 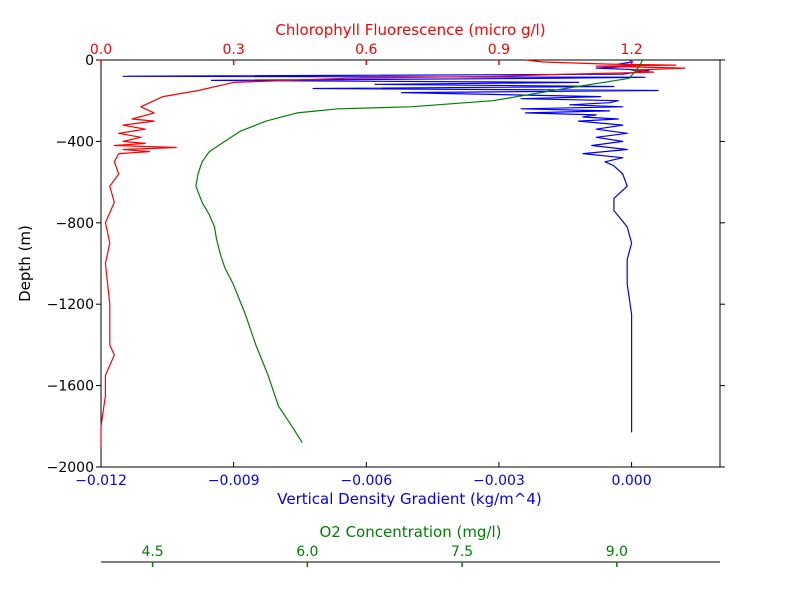 I want to click on o2-tick-label: 6.0, so click(x=307, y=552).